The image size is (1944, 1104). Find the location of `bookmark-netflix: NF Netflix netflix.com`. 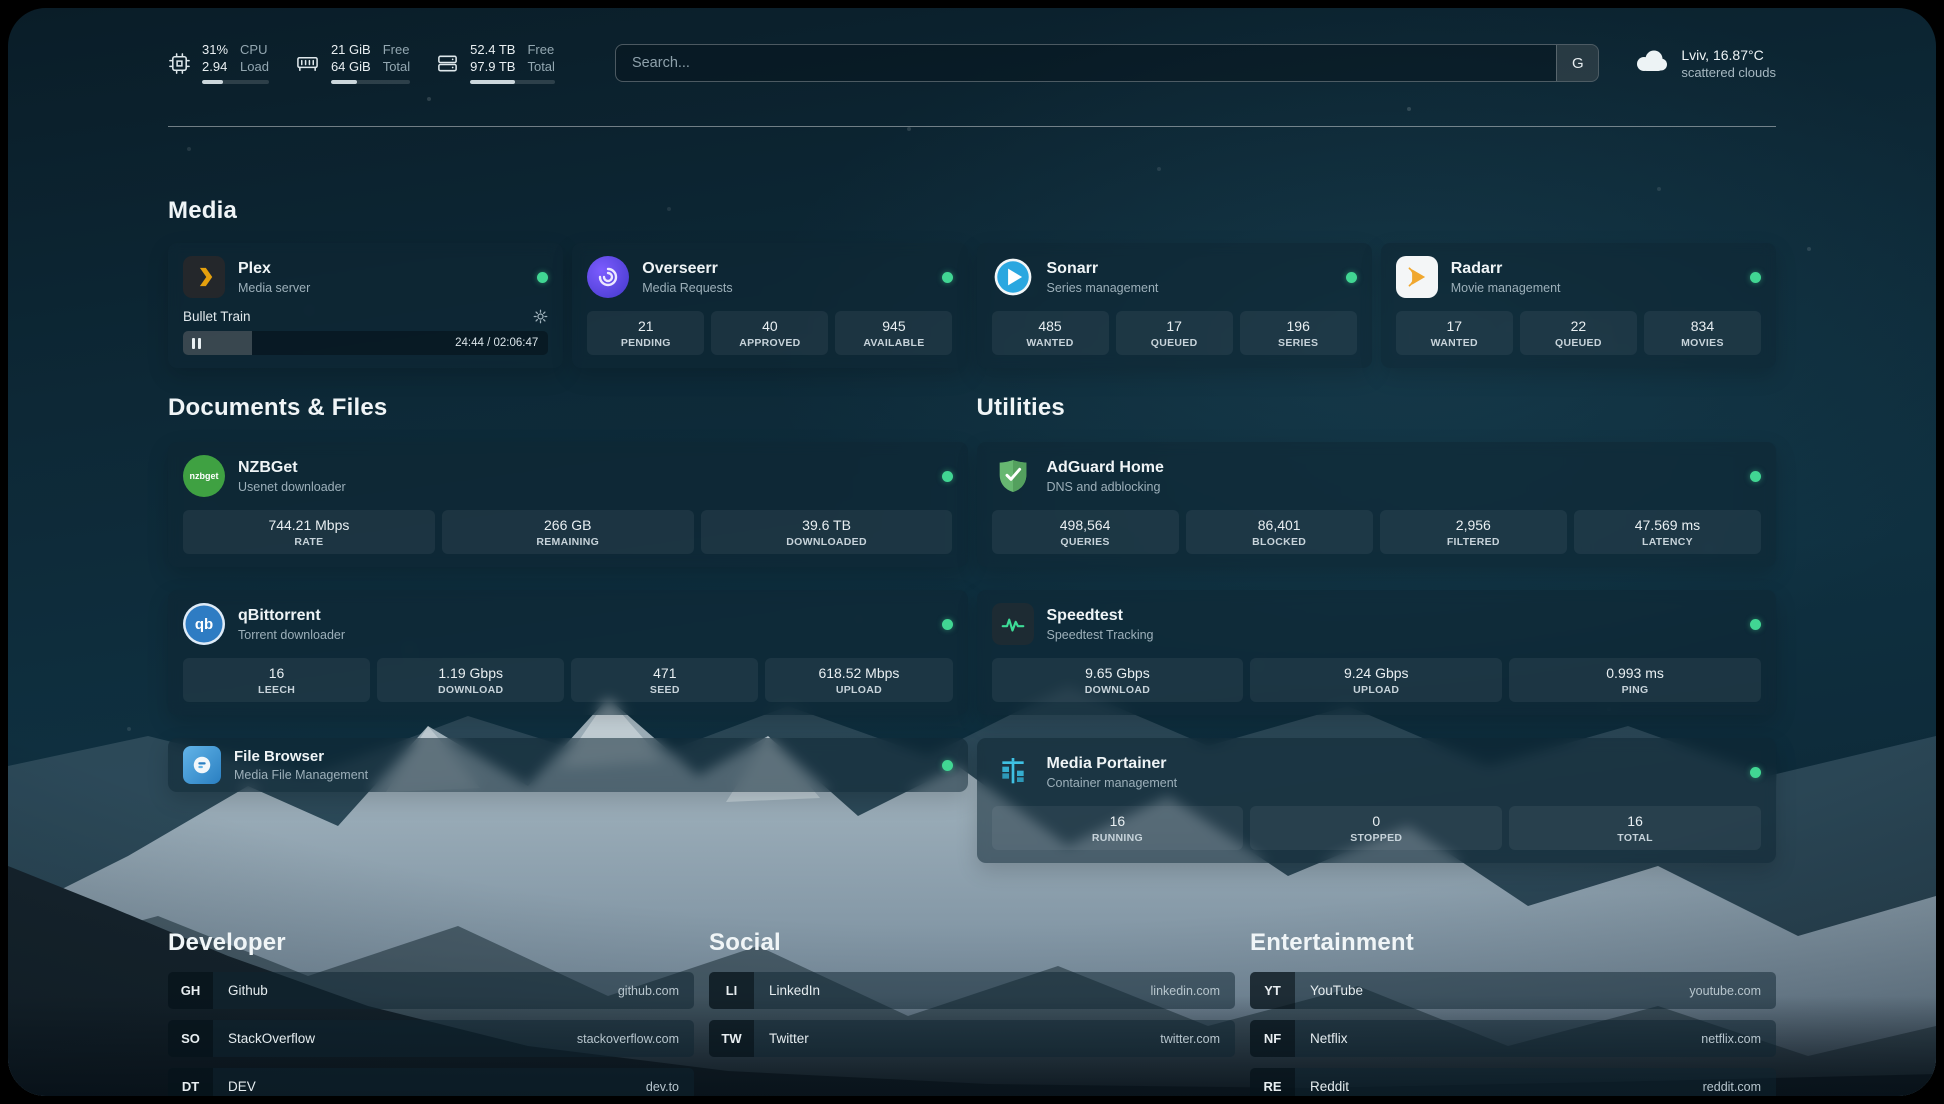

bookmark-netflix: NF Netflix netflix.com is located at coordinates (1513, 1038).